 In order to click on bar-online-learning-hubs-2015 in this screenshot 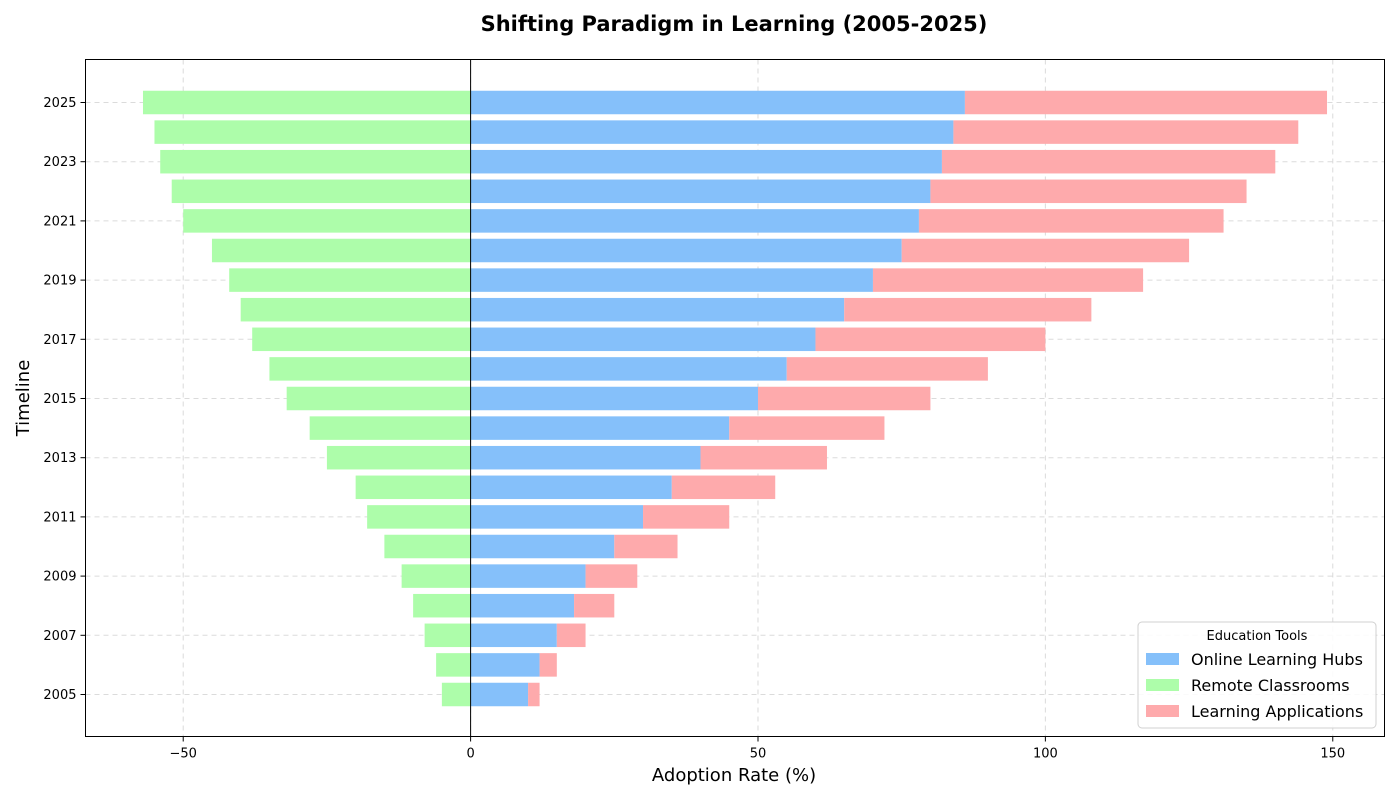, I will do `click(614, 398)`.